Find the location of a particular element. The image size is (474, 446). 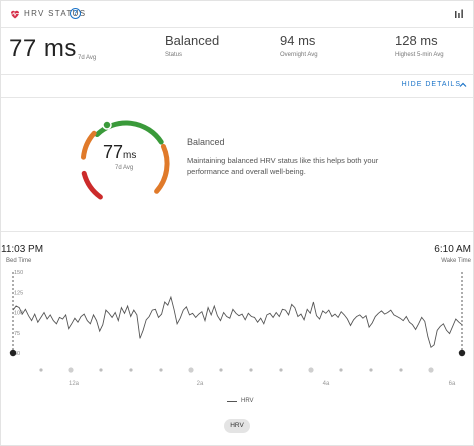

hrv-seven-day-label: 7d Avg is located at coordinates (87, 58).